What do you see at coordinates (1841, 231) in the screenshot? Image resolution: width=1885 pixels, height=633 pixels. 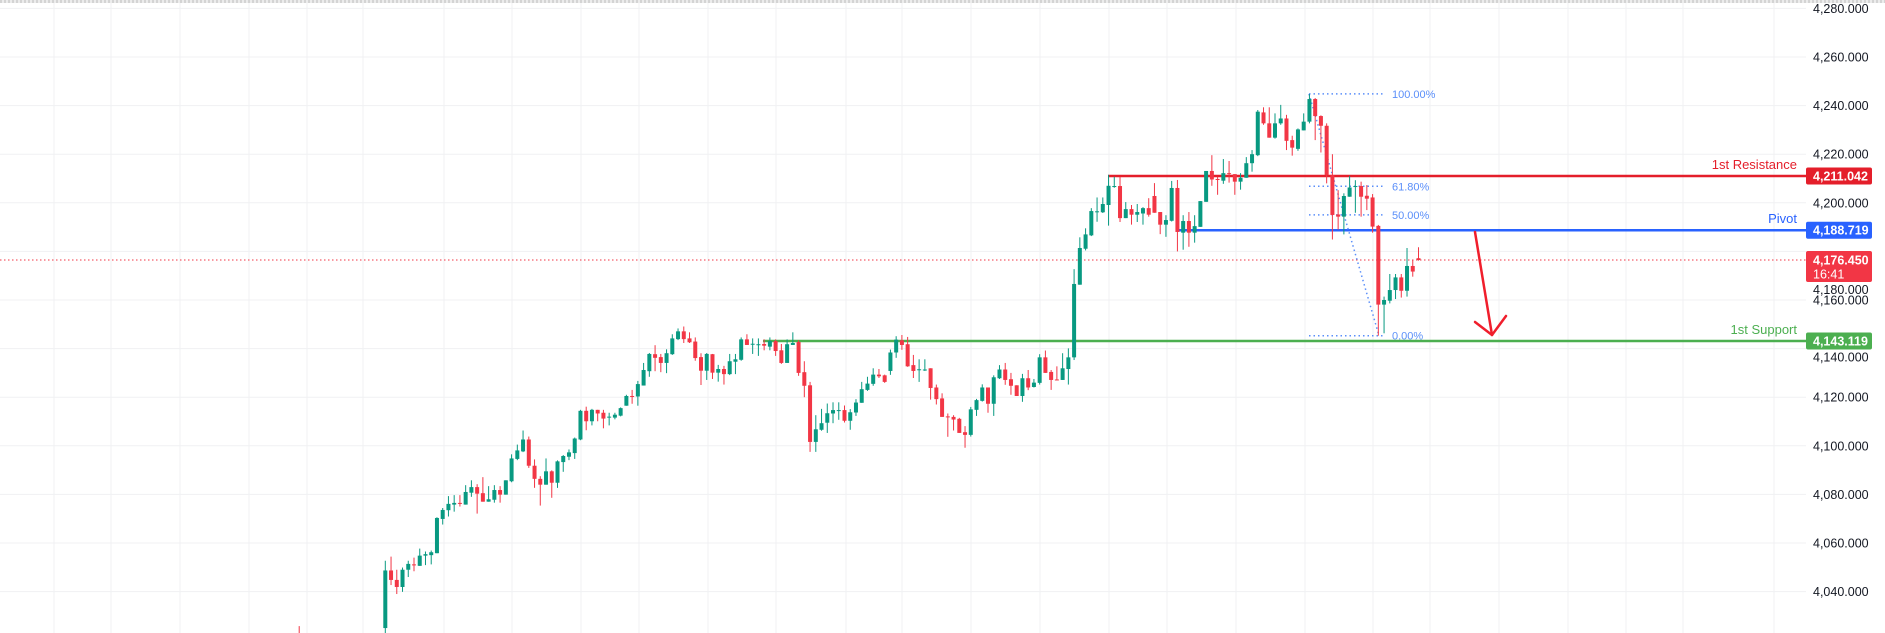 I see `pivot-price-value: 4,188.719` at bounding box center [1841, 231].